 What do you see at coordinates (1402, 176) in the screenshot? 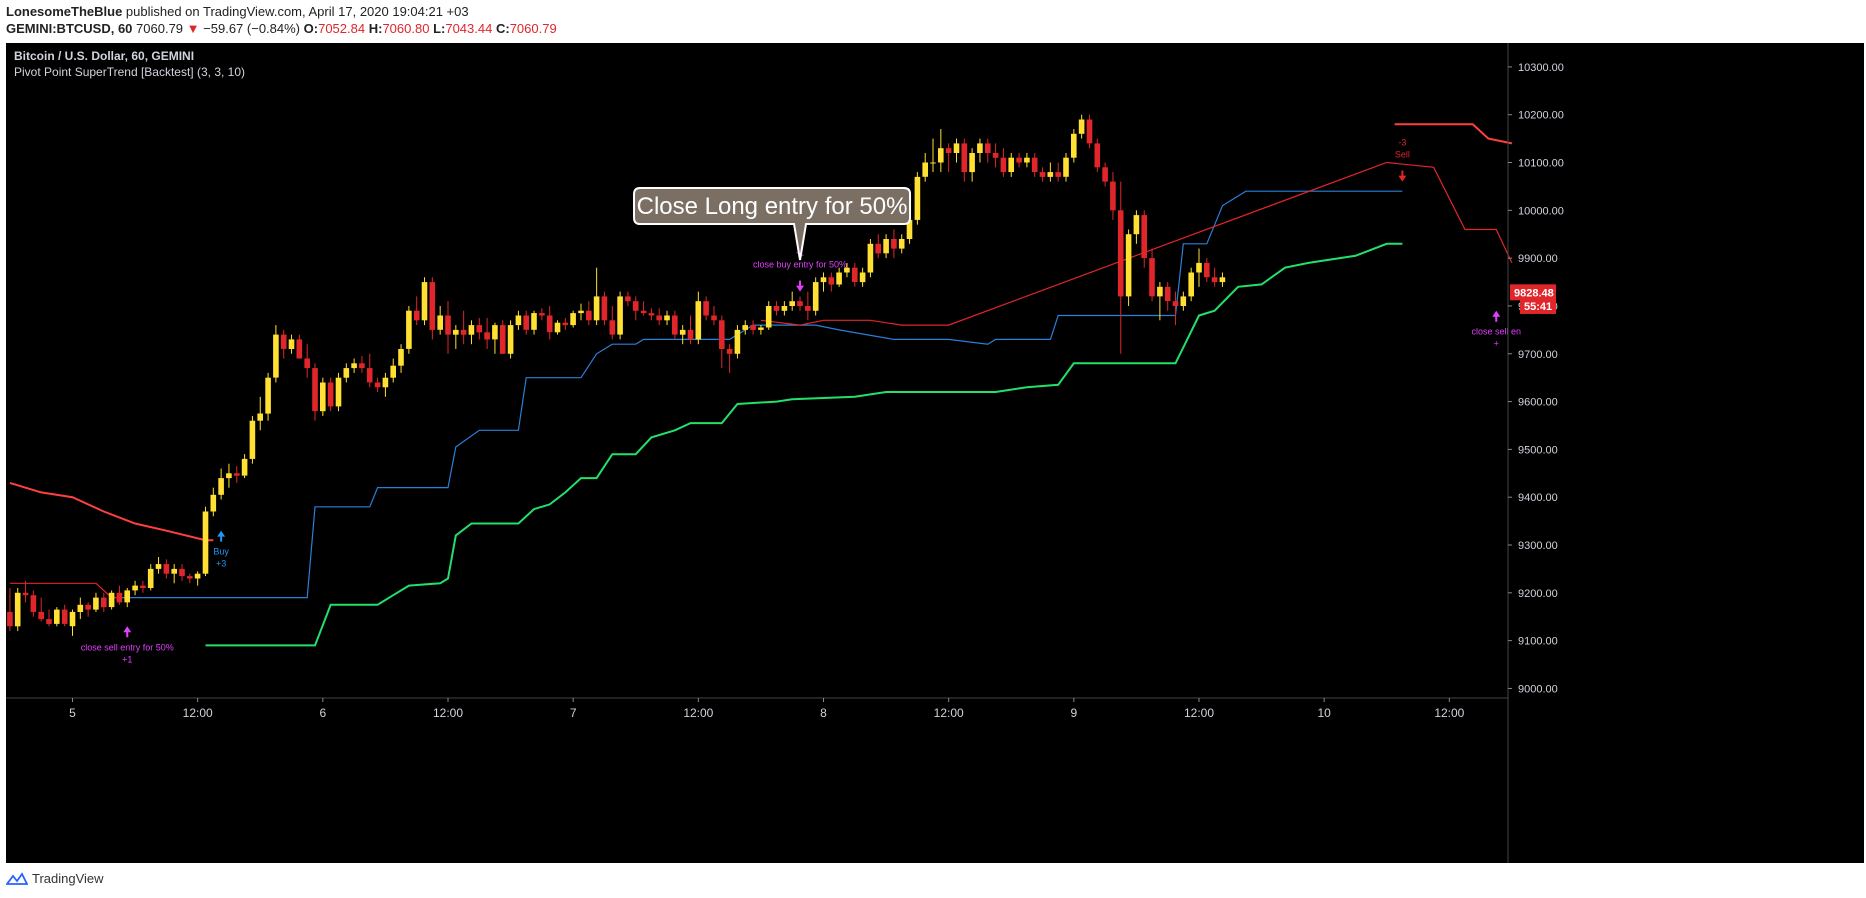
I see `signal-arrow-down-icon` at bounding box center [1402, 176].